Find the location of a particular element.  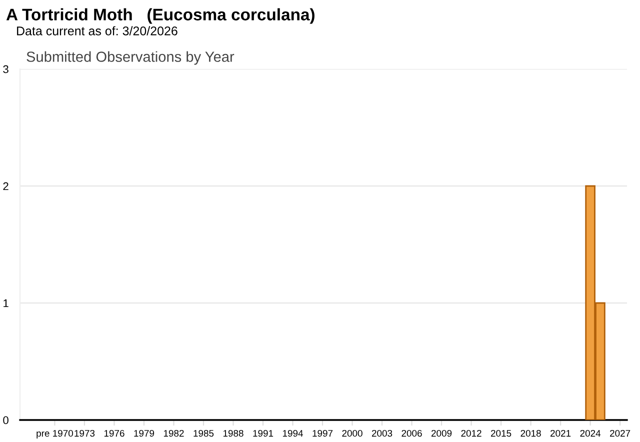

x-tick-label: 2027 is located at coordinates (620, 433).